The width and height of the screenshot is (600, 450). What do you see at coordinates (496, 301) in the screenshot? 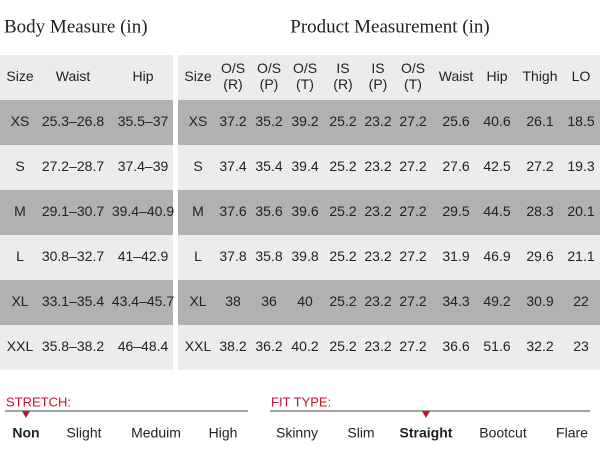
I see `cell: 49.2` at bounding box center [496, 301].